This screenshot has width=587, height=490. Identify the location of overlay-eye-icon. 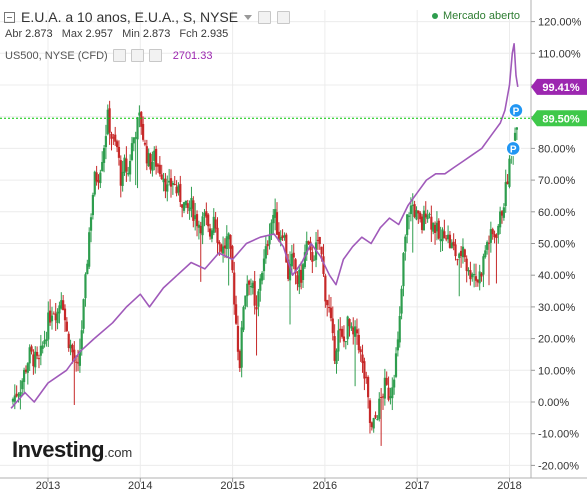
(119, 55).